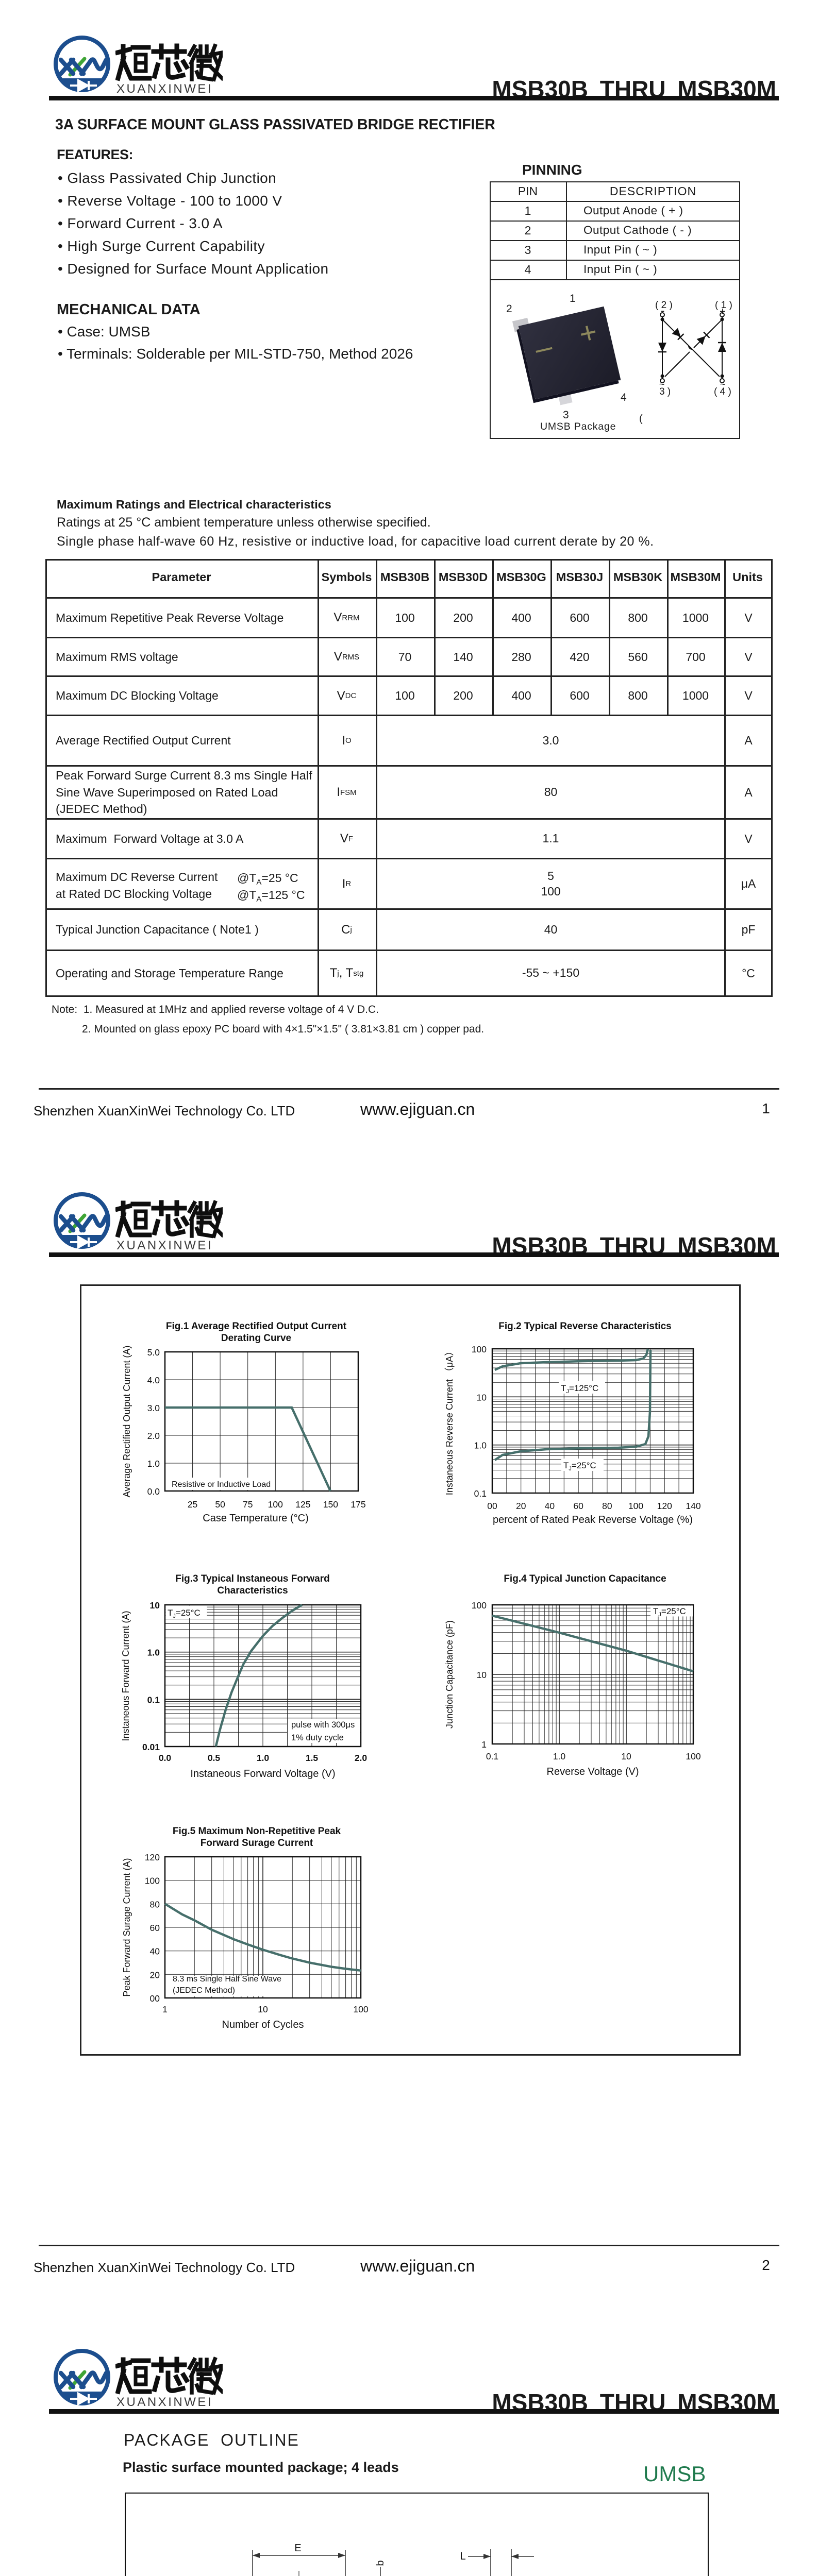 The image size is (818, 2576). I want to click on svg-text: Derating Curve, so click(256, 1338).